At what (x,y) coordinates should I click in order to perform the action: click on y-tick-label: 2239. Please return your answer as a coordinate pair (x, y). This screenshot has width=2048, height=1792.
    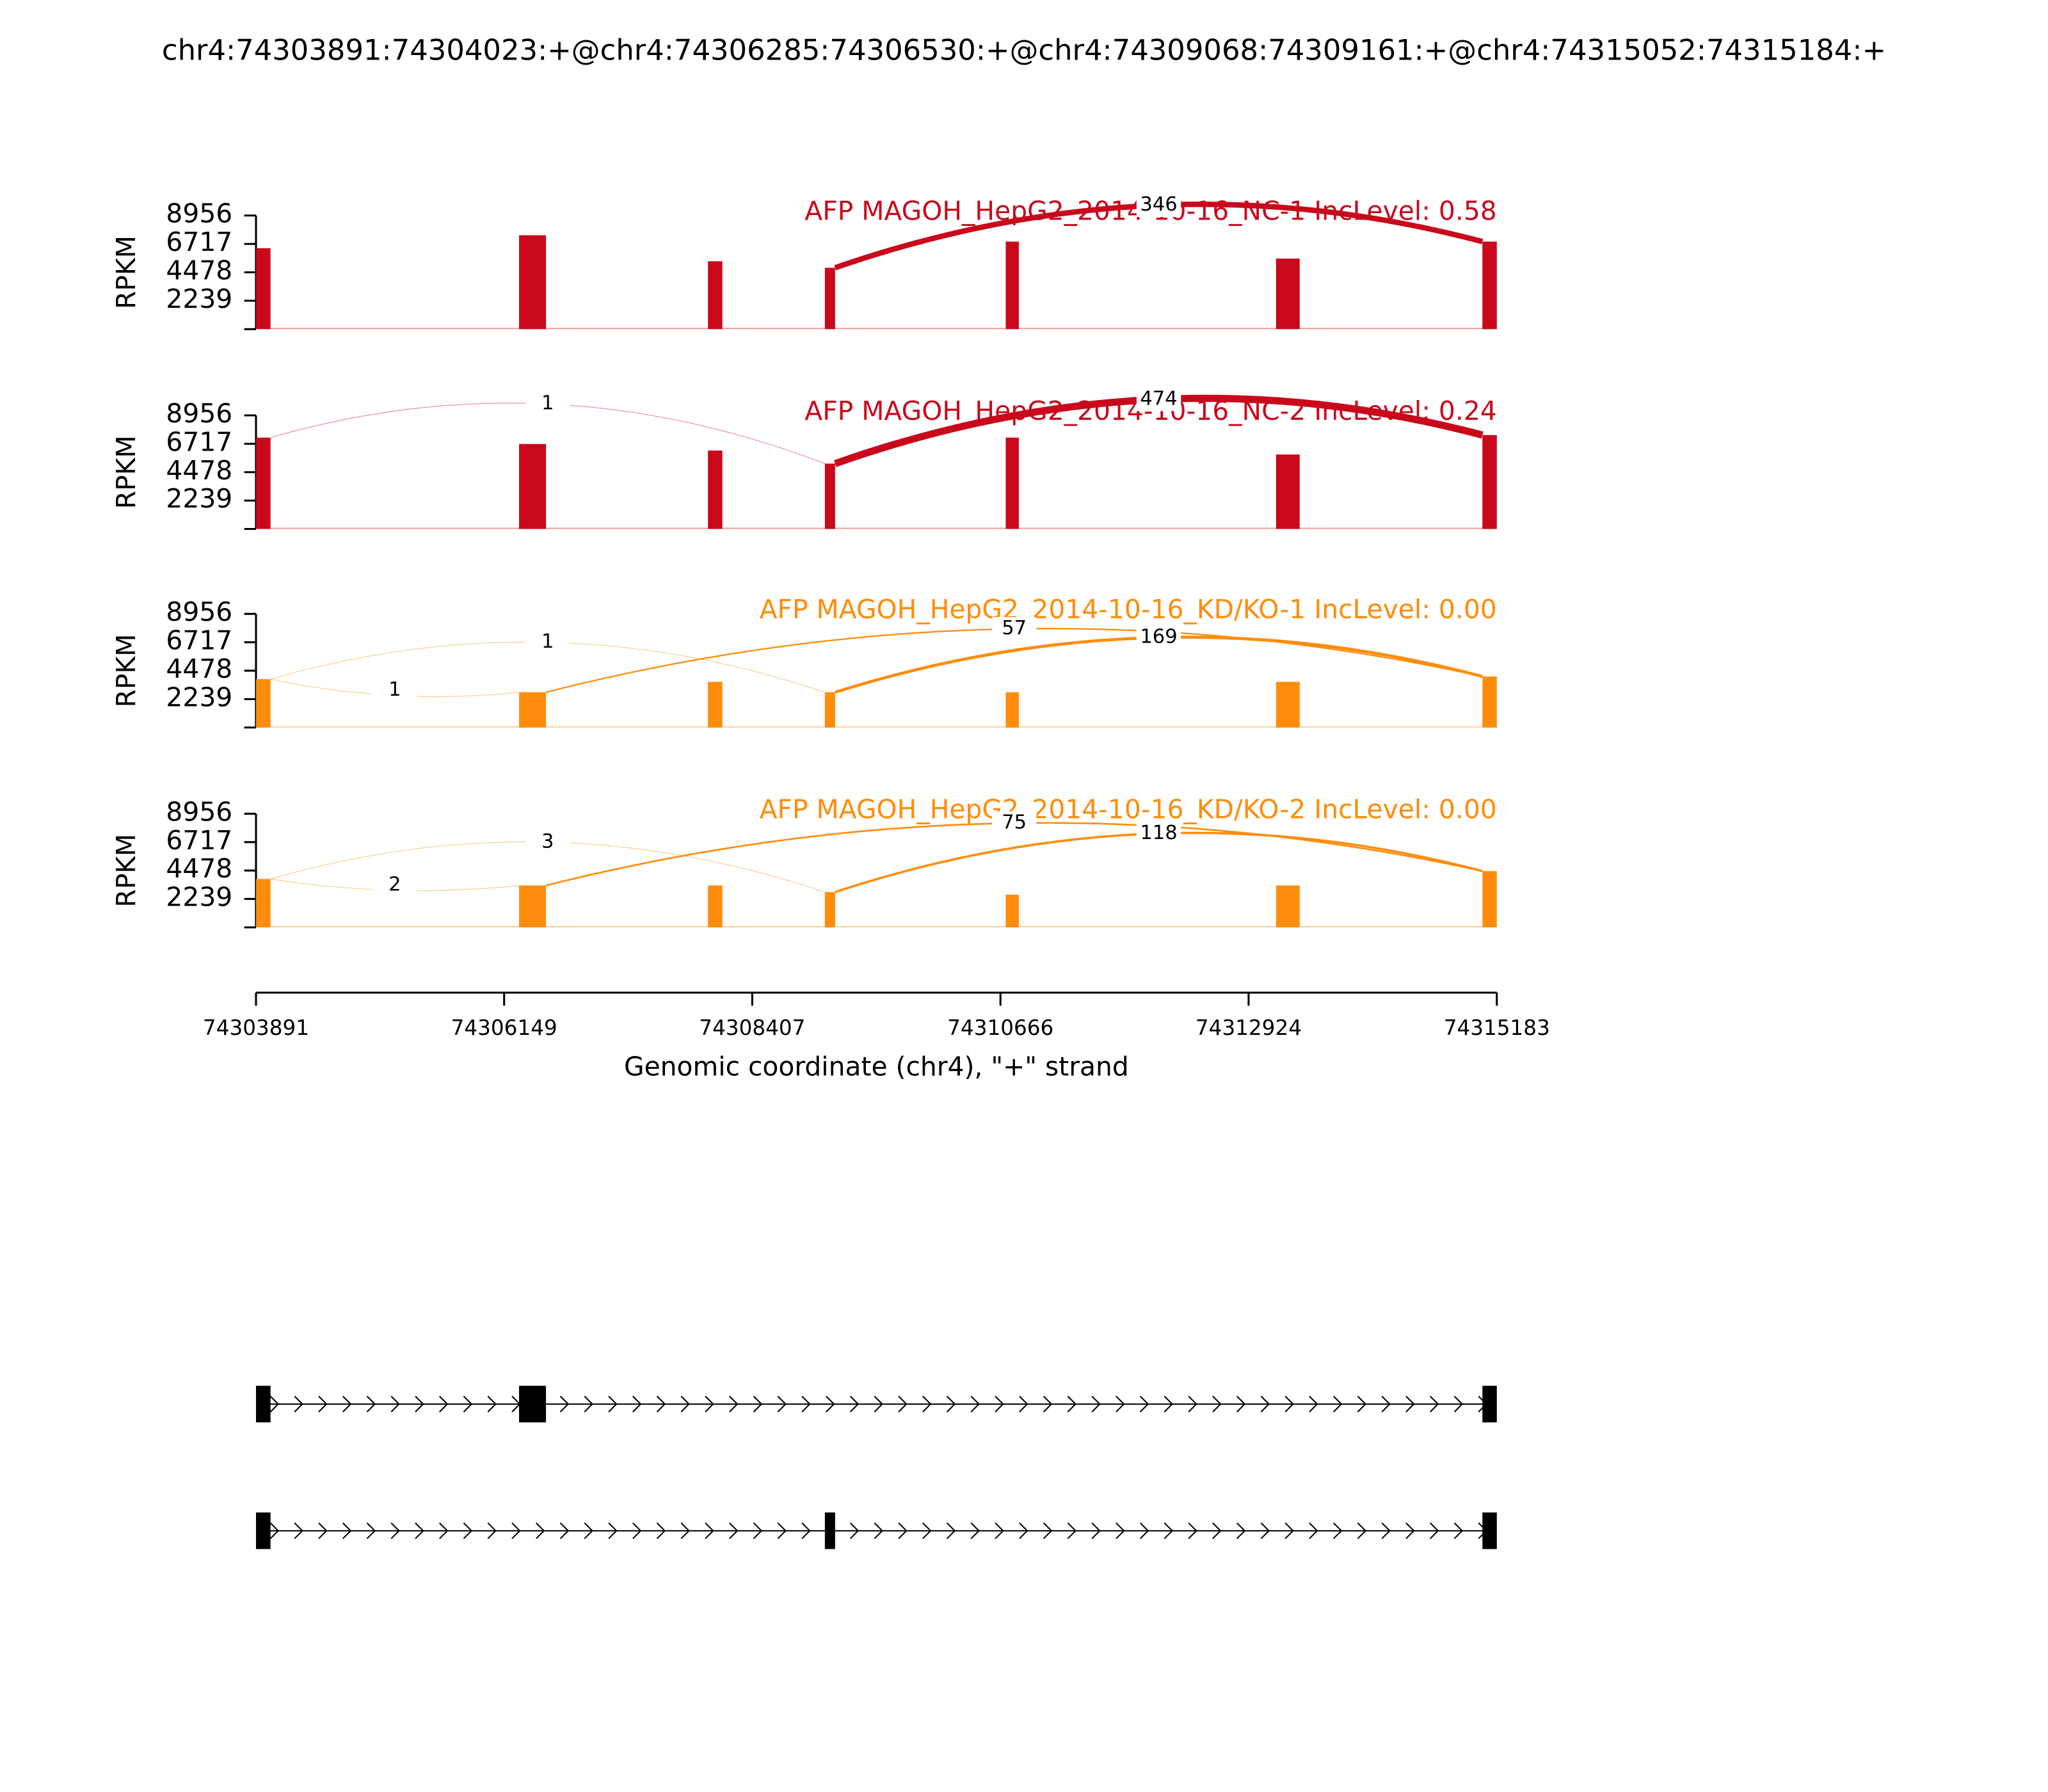
    Looking at the image, I should click on (199, 498).